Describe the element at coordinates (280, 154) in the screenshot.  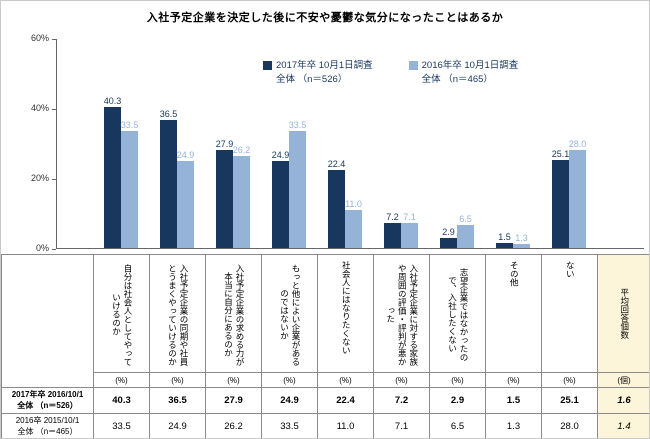
I see `bar-value-label: 24.9` at that location.